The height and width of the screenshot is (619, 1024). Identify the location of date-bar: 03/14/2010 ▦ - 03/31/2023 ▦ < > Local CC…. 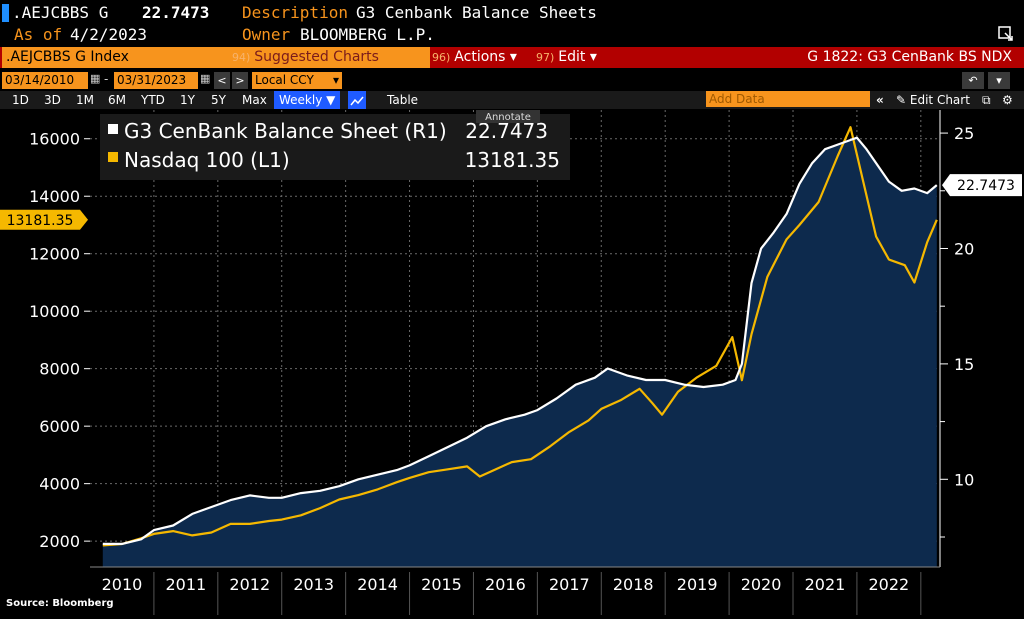
(512, 81).